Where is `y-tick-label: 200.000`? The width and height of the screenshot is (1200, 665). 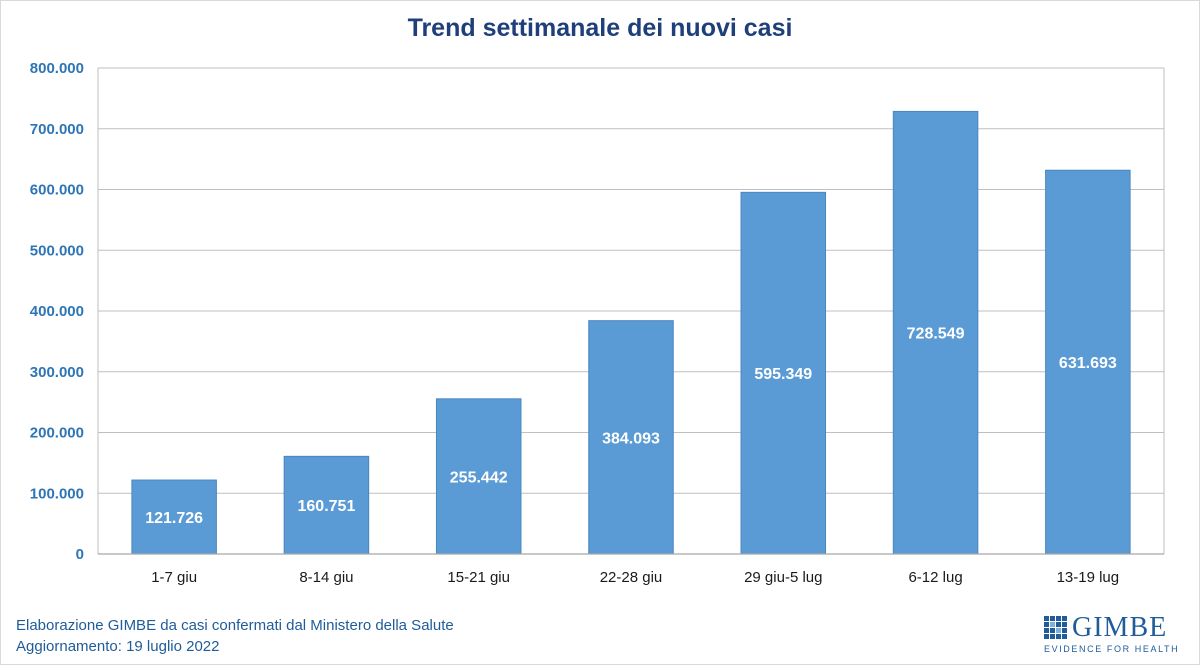
y-tick-label: 200.000 is located at coordinates (57, 433).